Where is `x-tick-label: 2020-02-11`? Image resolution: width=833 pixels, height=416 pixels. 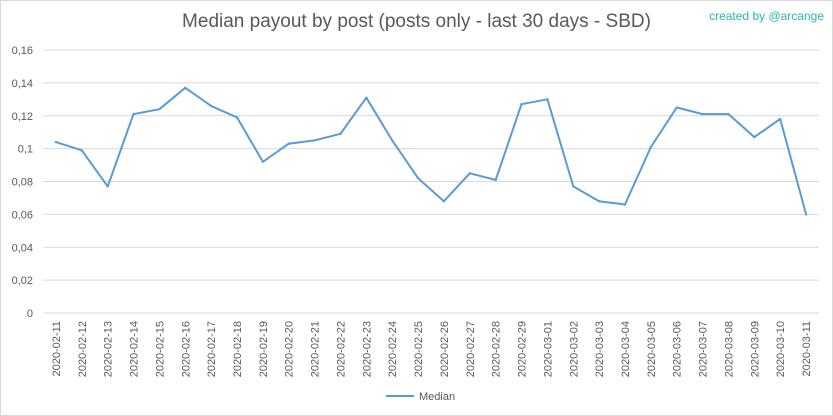
x-tick-label: 2020-02-11 is located at coordinates (57, 348).